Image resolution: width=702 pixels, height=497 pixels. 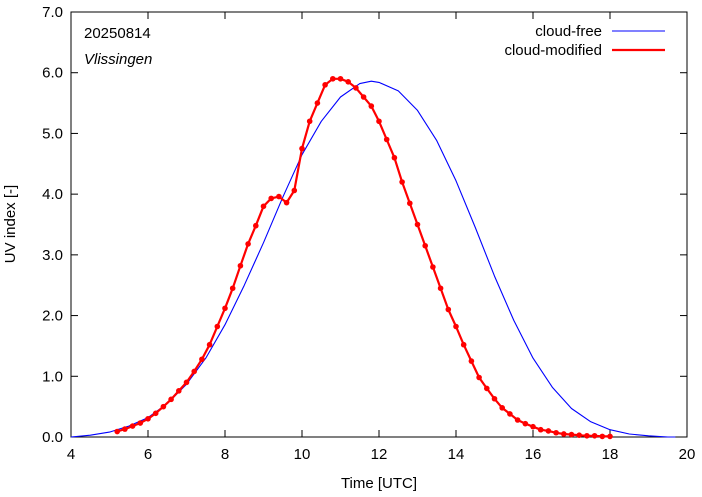 I want to click on x-tick-label: 18, so click(x=610, y=454).